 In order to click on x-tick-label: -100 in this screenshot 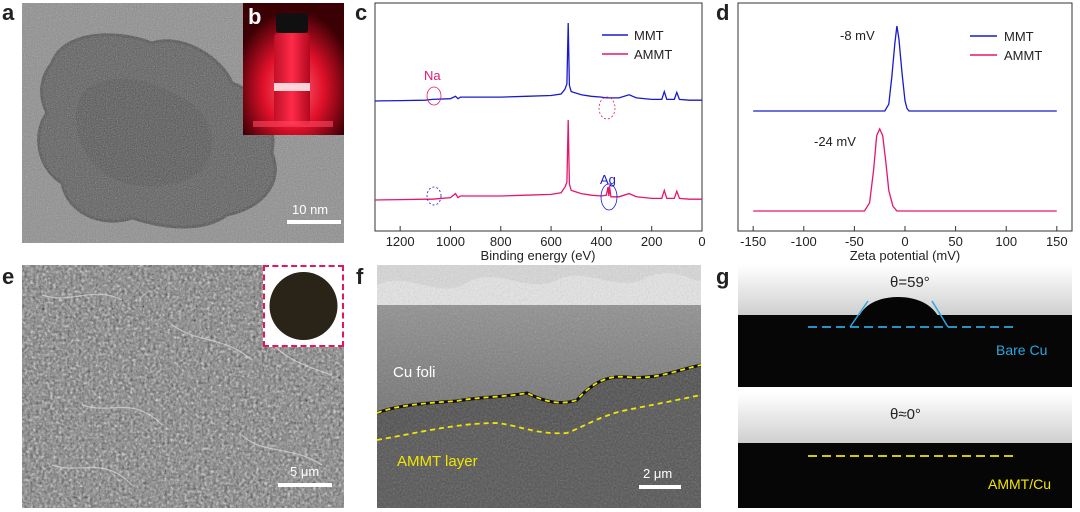, I will do `click(804, 241)`.